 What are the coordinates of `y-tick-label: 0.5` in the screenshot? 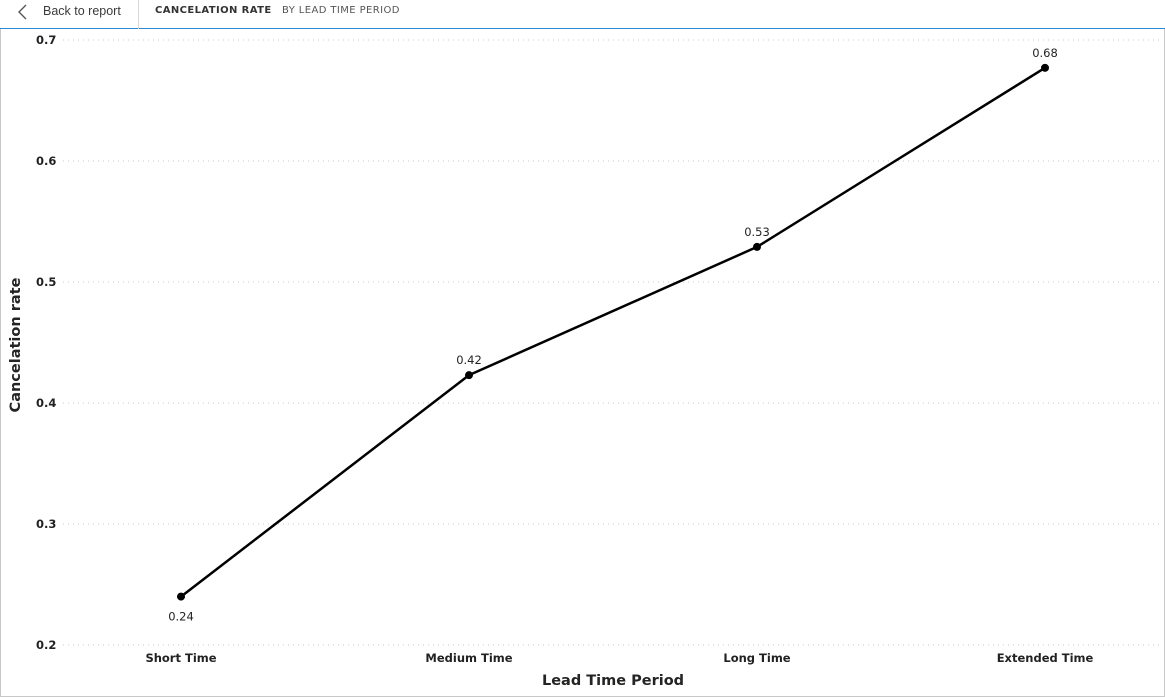 It's located at (46, 282).